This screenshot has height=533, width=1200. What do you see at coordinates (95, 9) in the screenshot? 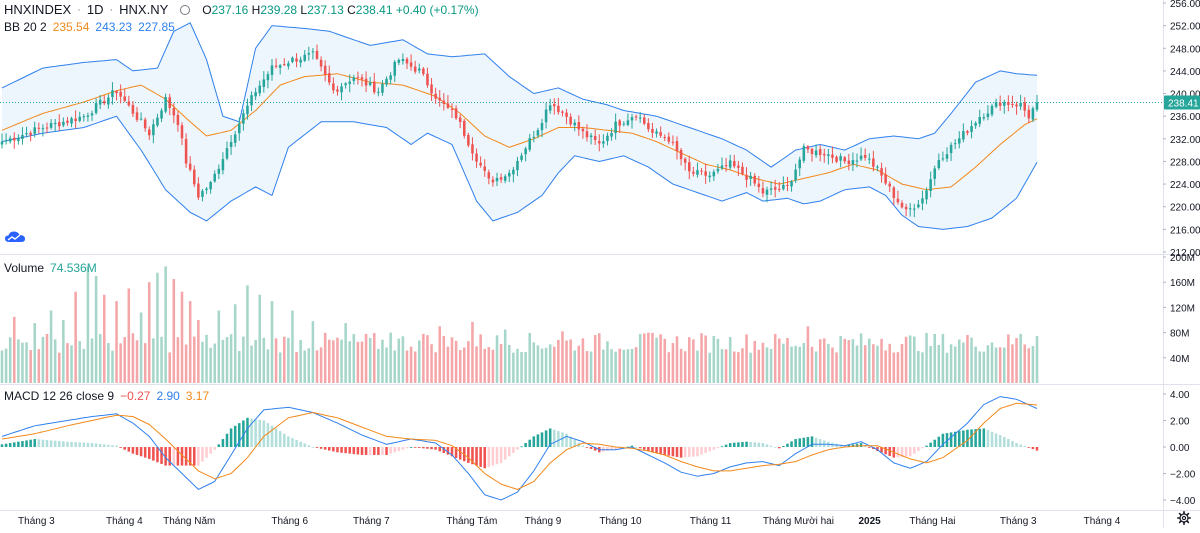
I see `interval-label: 1D` at bounding box center [95, 9].